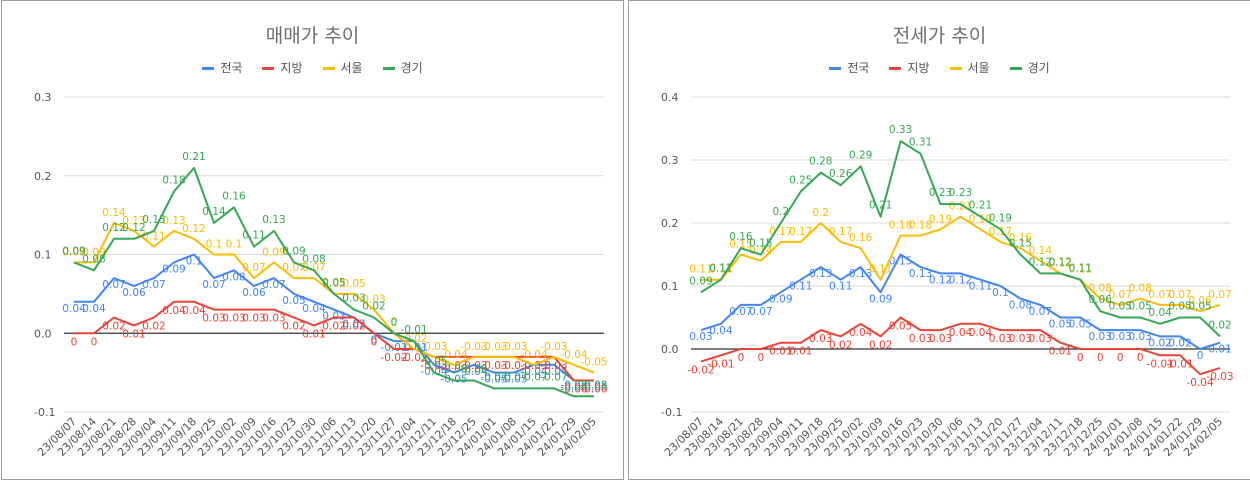 The height and width of the screenshot is (482, 1250). What do you see at coordinates (1180, 364) in the screenshot?
I see `data-label: -0.01` at bounding box center [1180, 364].